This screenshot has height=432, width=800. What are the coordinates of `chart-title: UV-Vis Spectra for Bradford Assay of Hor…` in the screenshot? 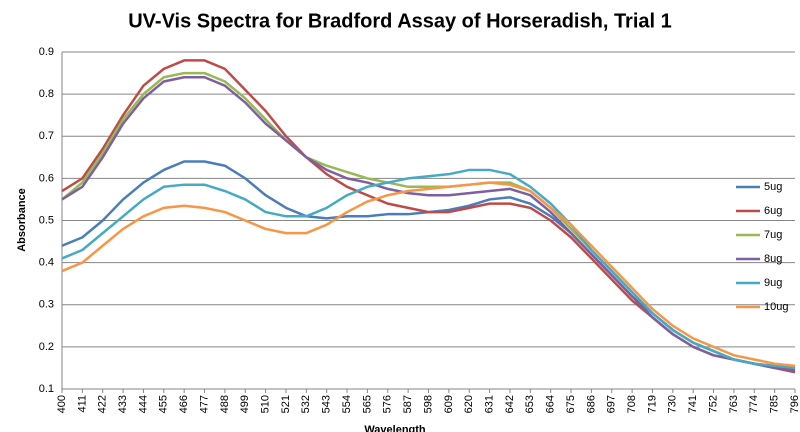 It's located at (400, 21).